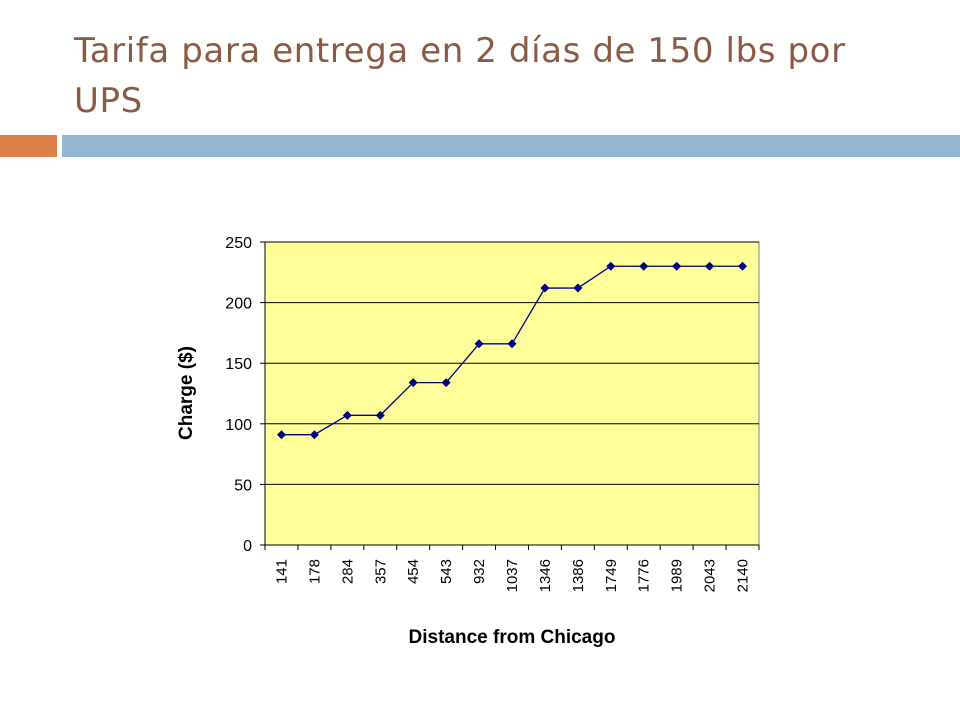 The image size is (960, 720). I want to click on x-tick-label: 1749, so click(611, 575).